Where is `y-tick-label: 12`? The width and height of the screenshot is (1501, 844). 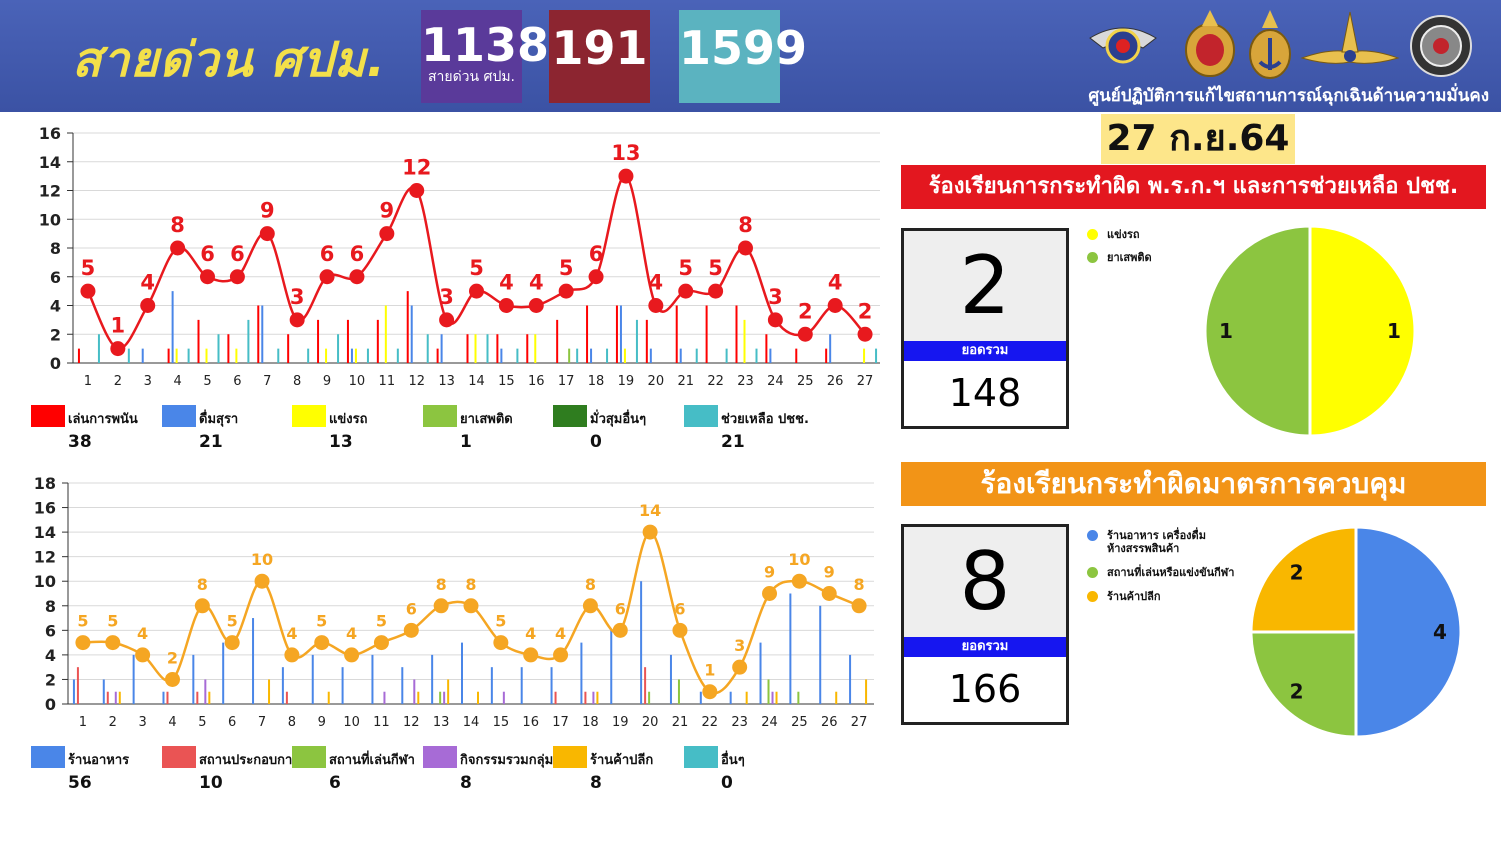 y-tick-label: 12 is located at coordinates (50, 191).